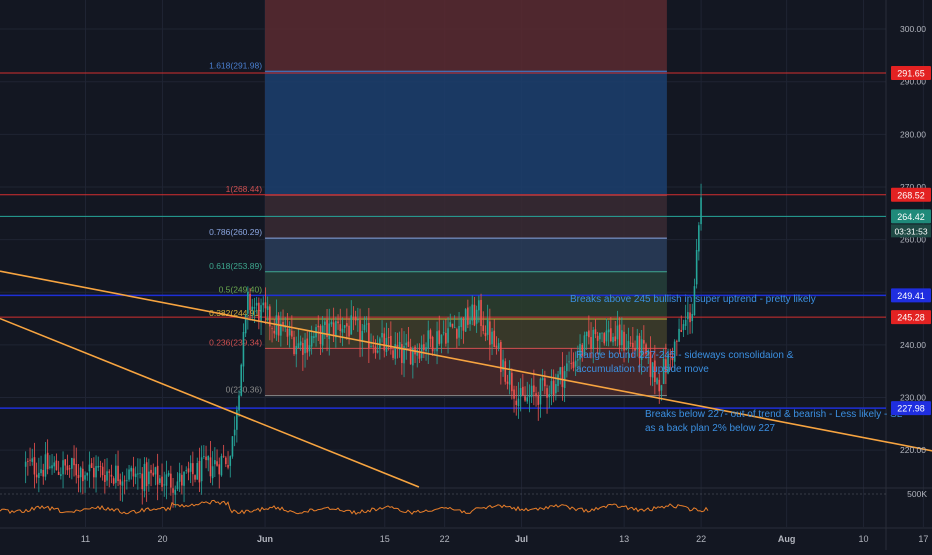 Image resolution: width=932 pixels, height=555 pixels. I want to click on fib-zone, so click(466, 255).